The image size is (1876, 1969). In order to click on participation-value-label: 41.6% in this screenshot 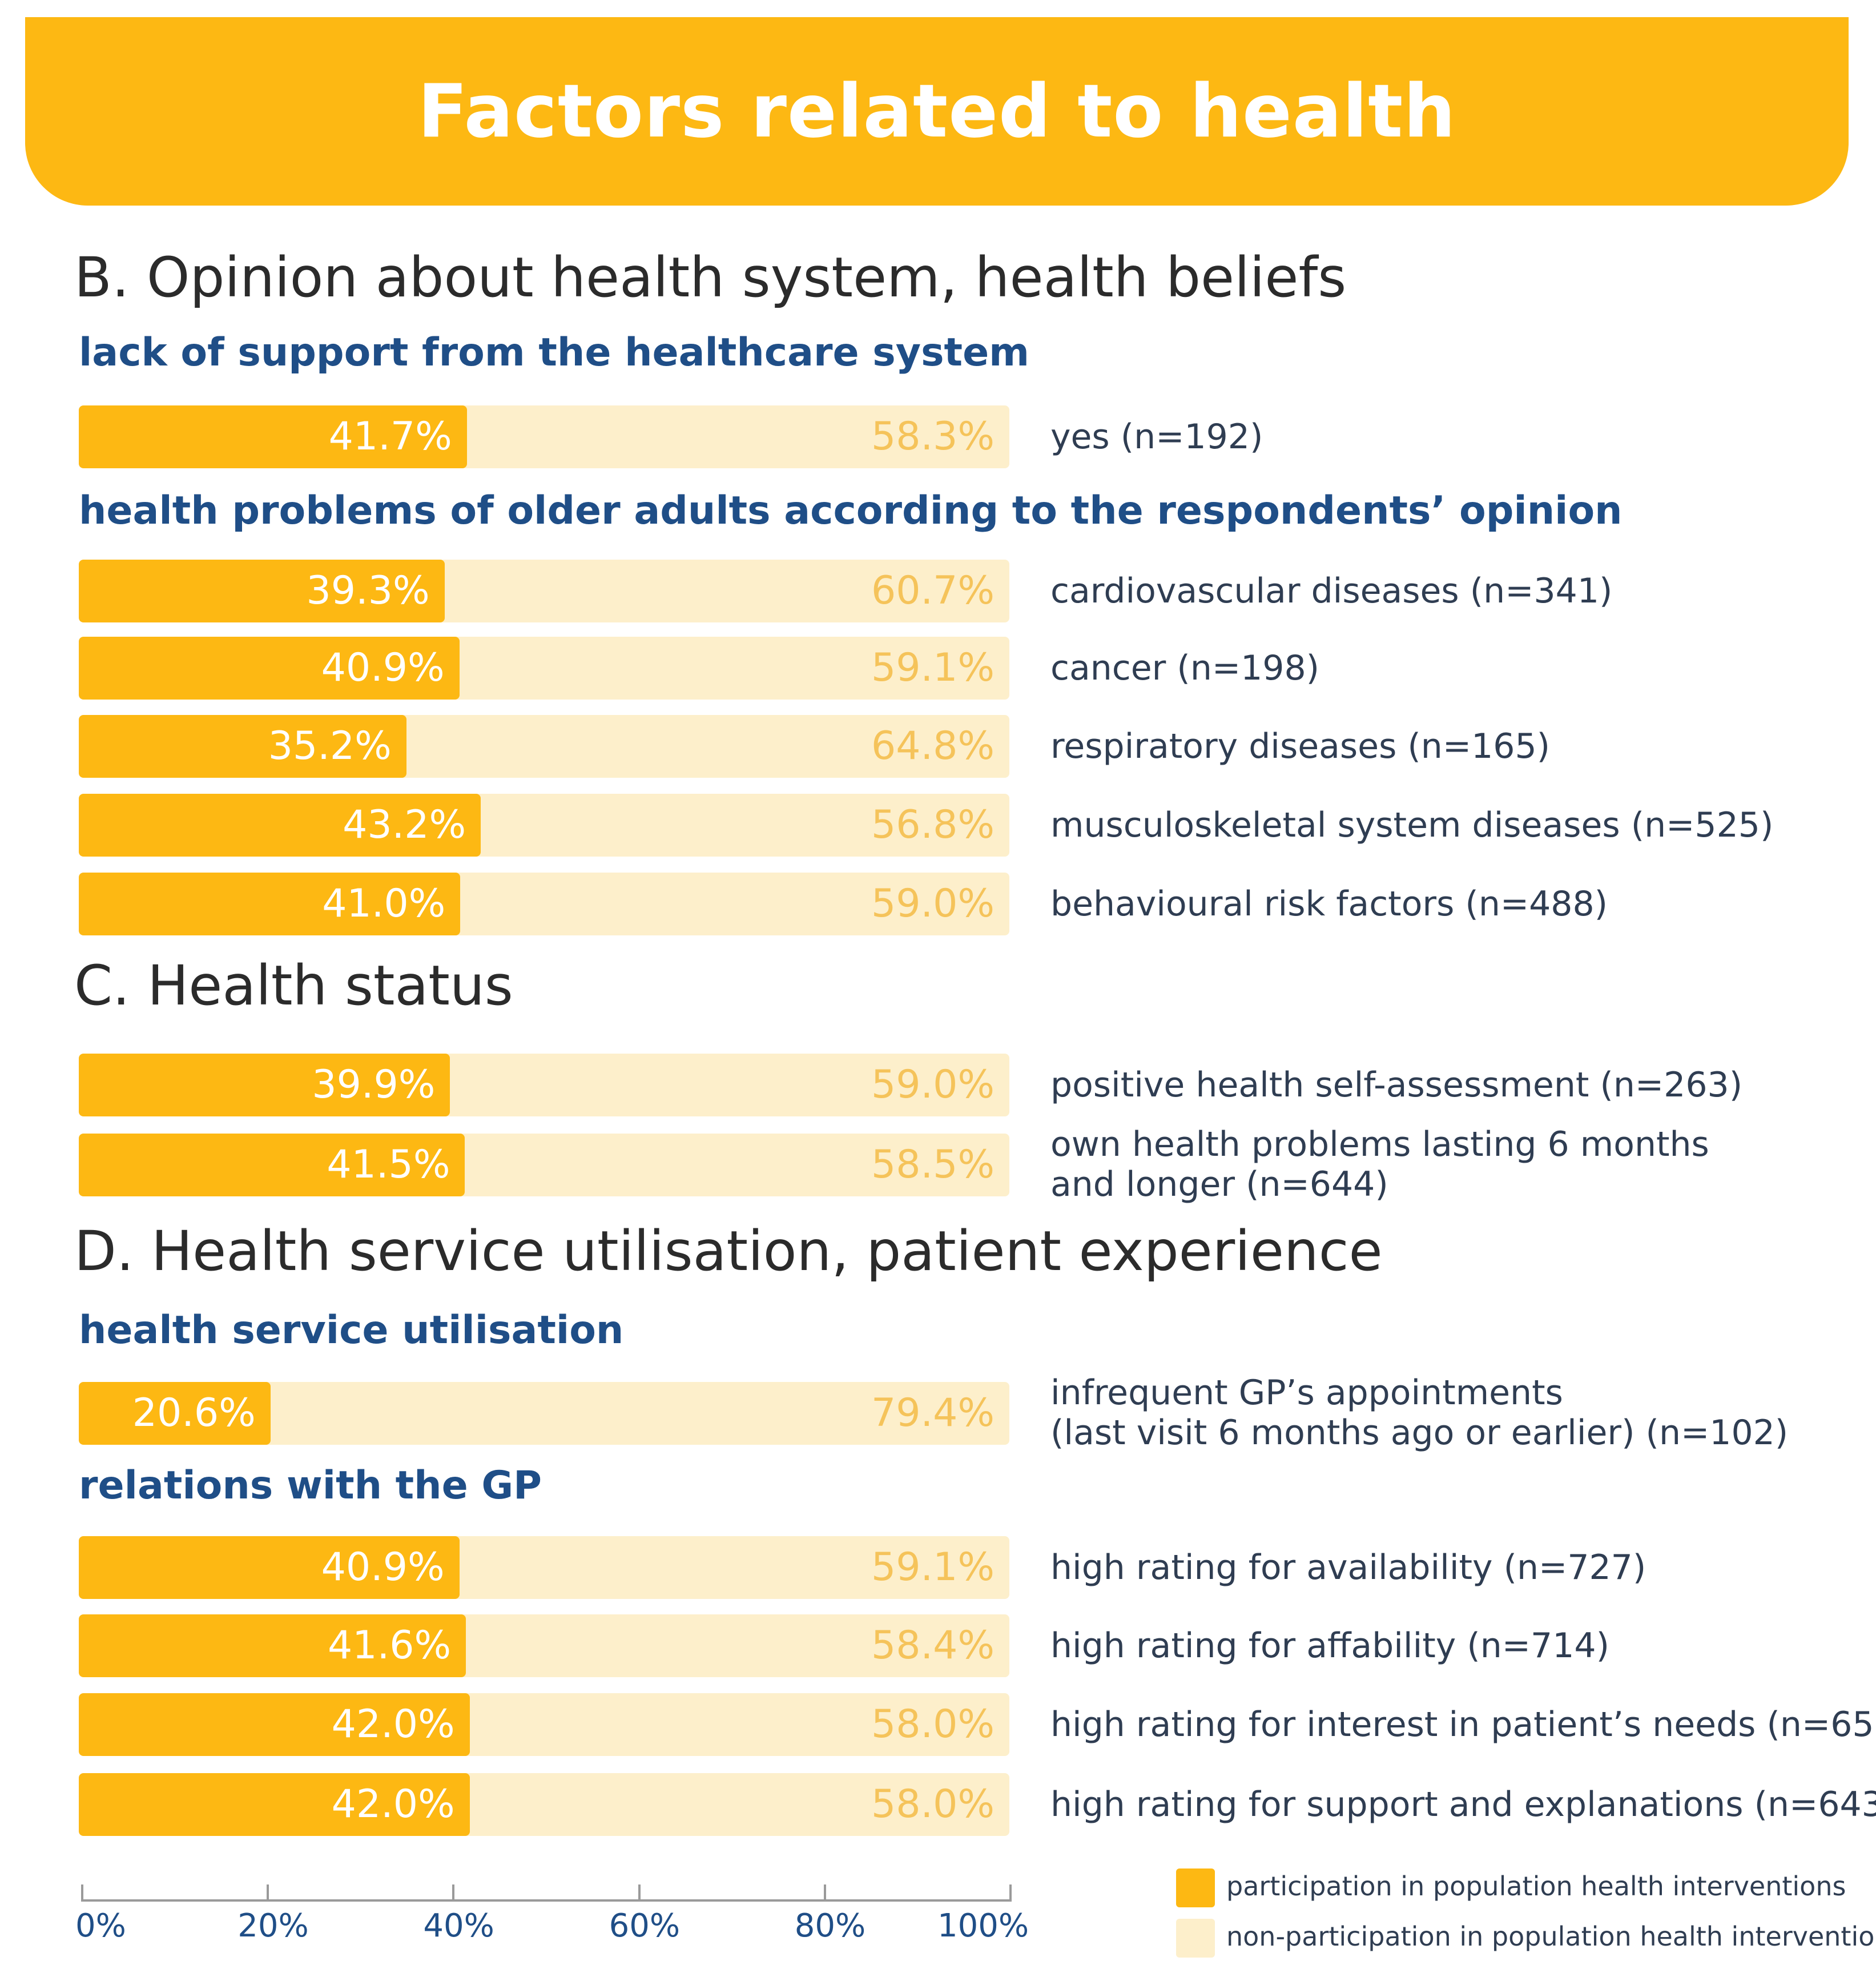, I will do `click(390, 1645)`.